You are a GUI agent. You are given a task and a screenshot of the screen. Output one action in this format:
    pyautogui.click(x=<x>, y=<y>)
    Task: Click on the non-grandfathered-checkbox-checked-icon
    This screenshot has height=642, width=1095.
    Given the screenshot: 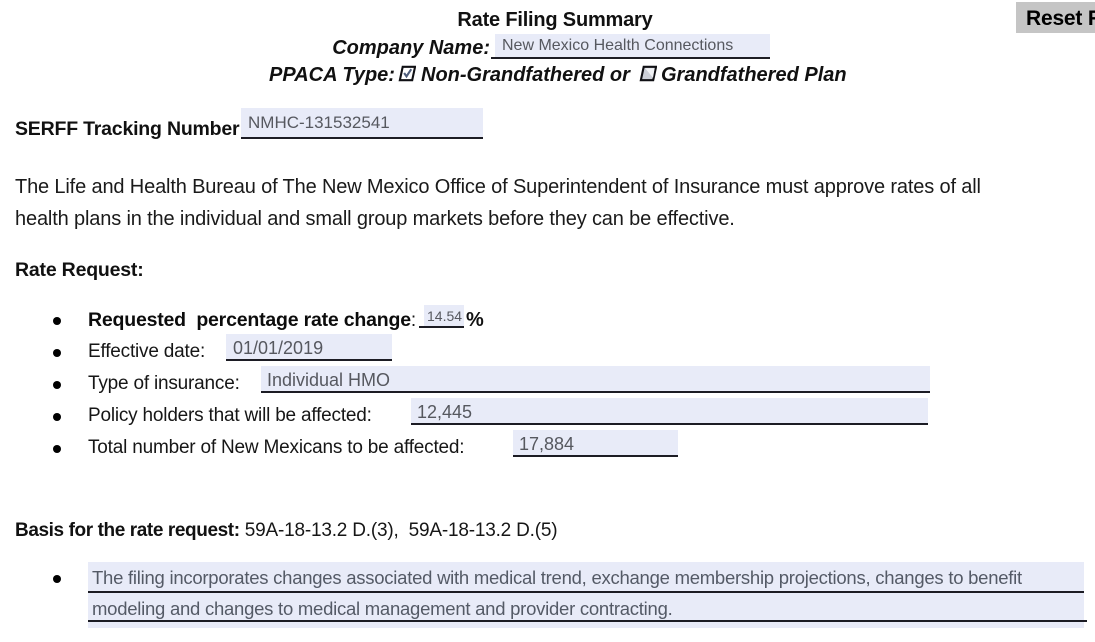 What is the action you would take?
    pyautogui.click(x=406, y=73)
    